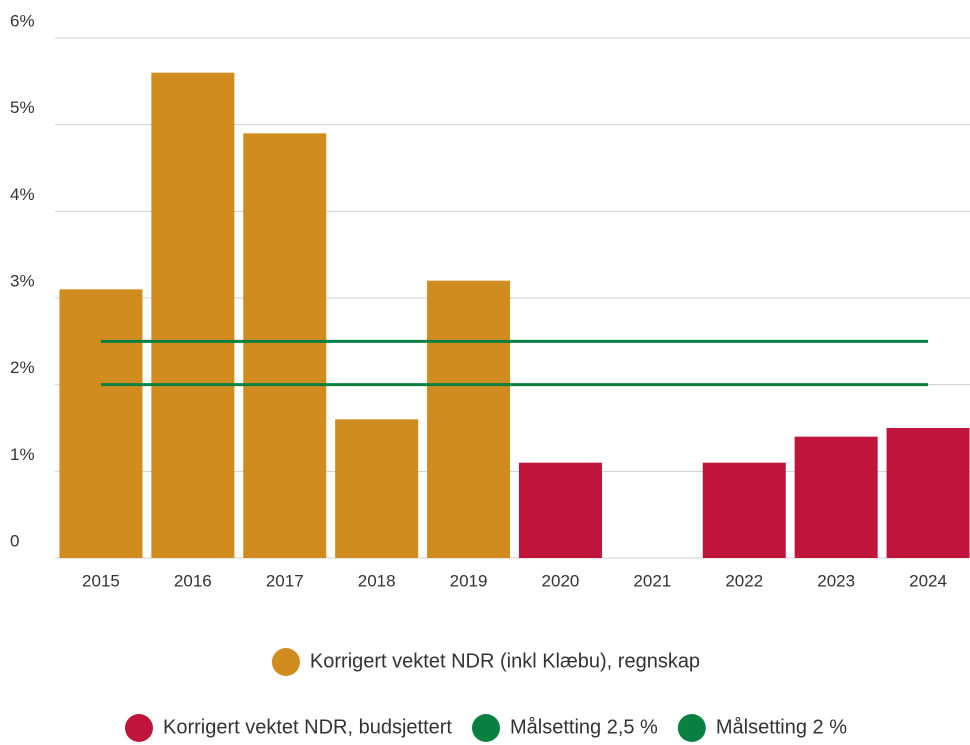 The height and width of the screenshot is (745, 970). Describe the element at coordinates (377, 580) in the screenshot. I see `x-tick-label: 2018` at that location.